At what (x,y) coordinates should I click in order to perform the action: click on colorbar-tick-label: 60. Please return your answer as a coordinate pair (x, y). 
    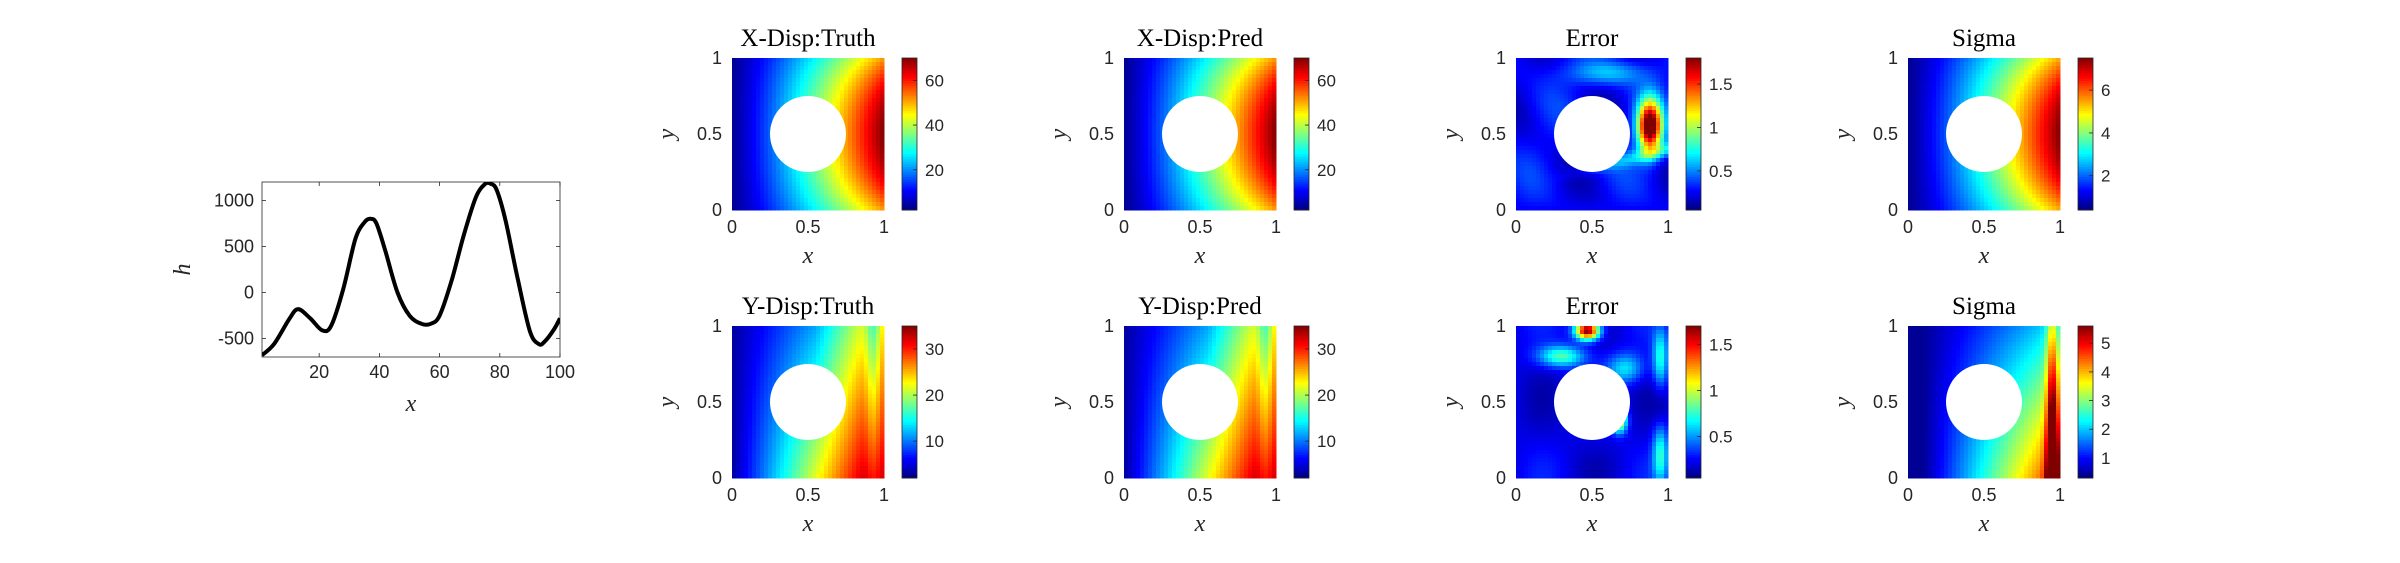
    Looking at the image, I should click on (934, 80).